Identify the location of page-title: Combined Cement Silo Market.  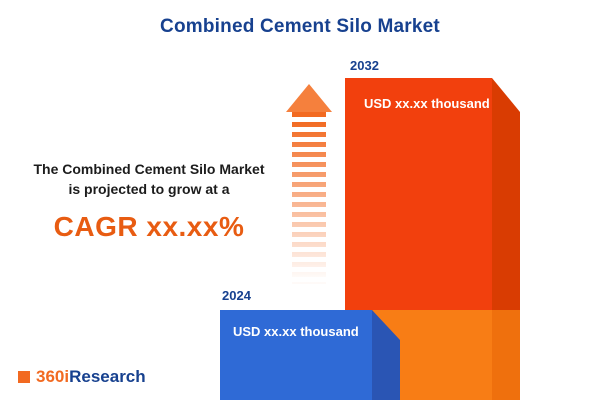
(300, 26).